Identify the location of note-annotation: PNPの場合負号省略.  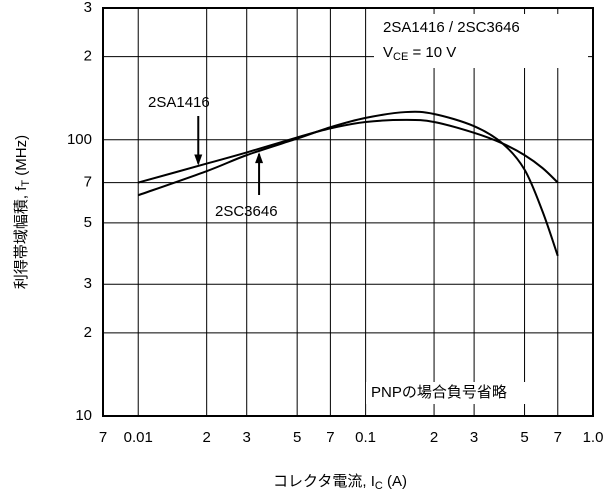
(439, 392).